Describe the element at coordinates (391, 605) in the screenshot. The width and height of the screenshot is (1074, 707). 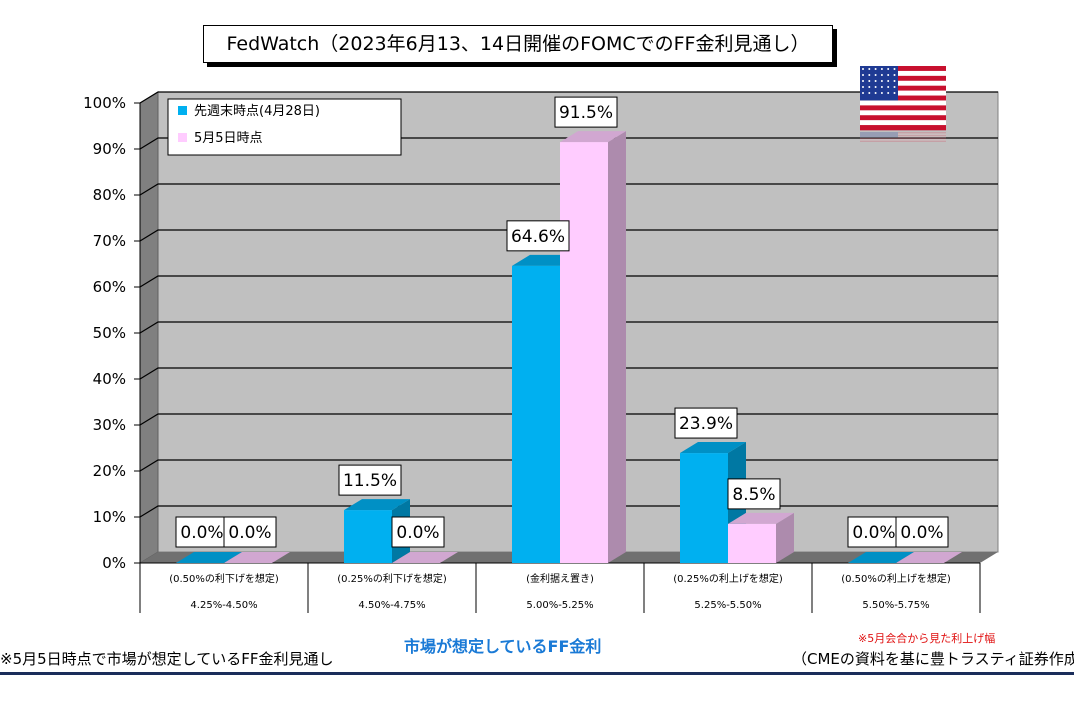
I see `category-range-label: 4.50%-4.75%` at that location.